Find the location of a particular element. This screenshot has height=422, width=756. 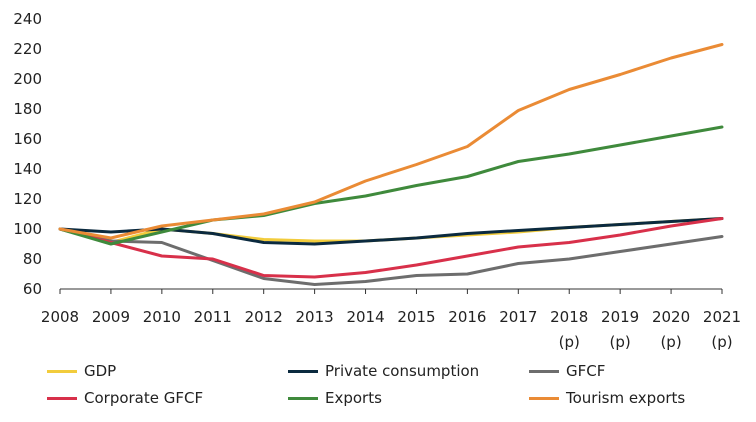

x-tick-label: 2012 is located at coordinates (264, 317).